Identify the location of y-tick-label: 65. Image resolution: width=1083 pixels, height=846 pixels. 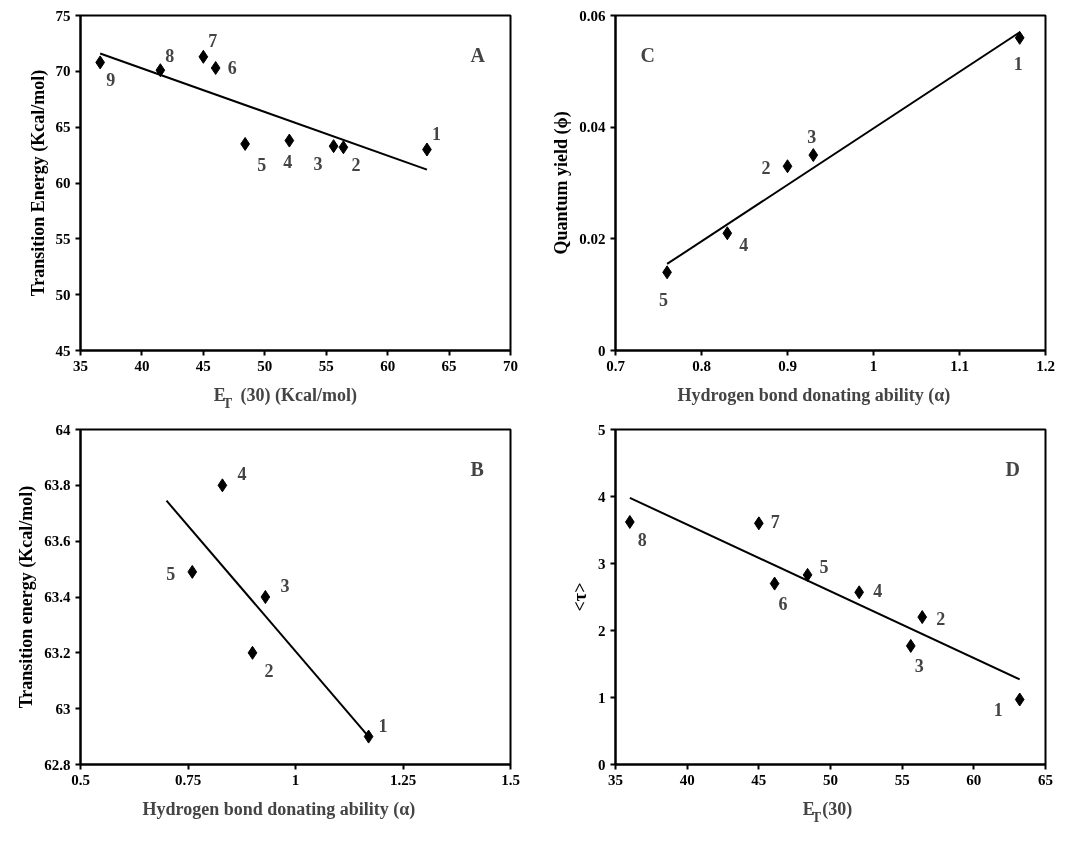
(63, 127).